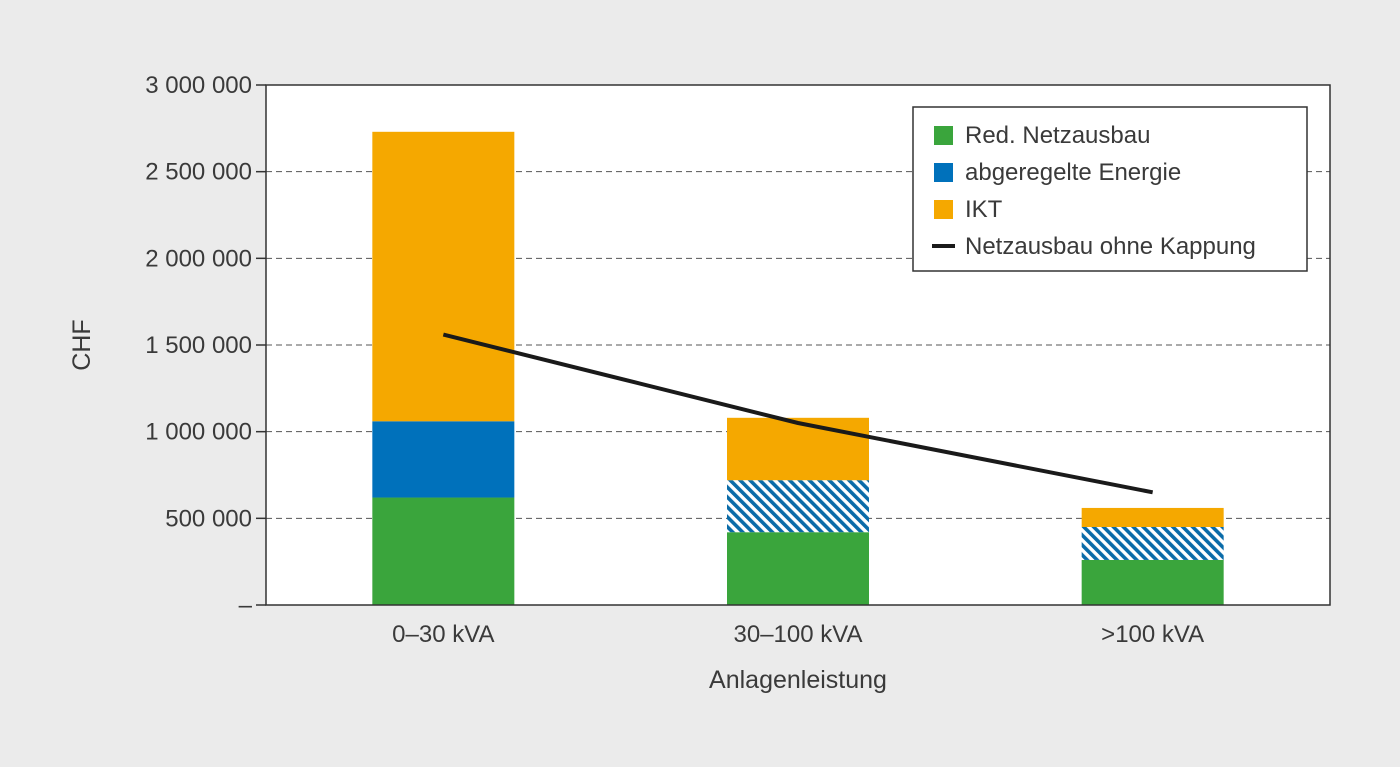  I want to click on x-tick-label: 0–30 kVA, so click(443, 634).